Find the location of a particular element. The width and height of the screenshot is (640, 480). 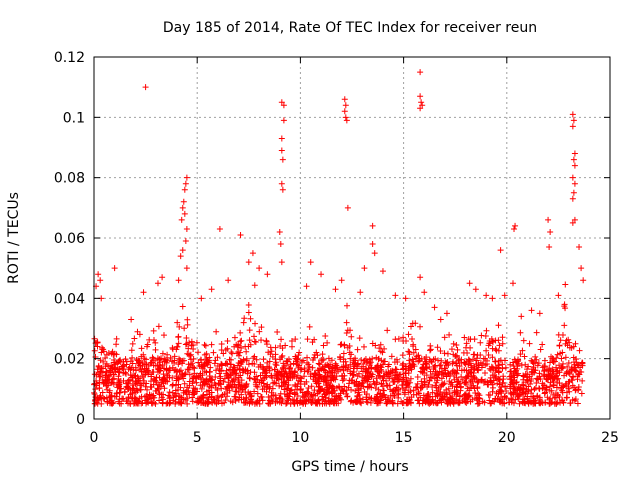

y-tick-label: 0.1 is located at coordinates (74, 118).